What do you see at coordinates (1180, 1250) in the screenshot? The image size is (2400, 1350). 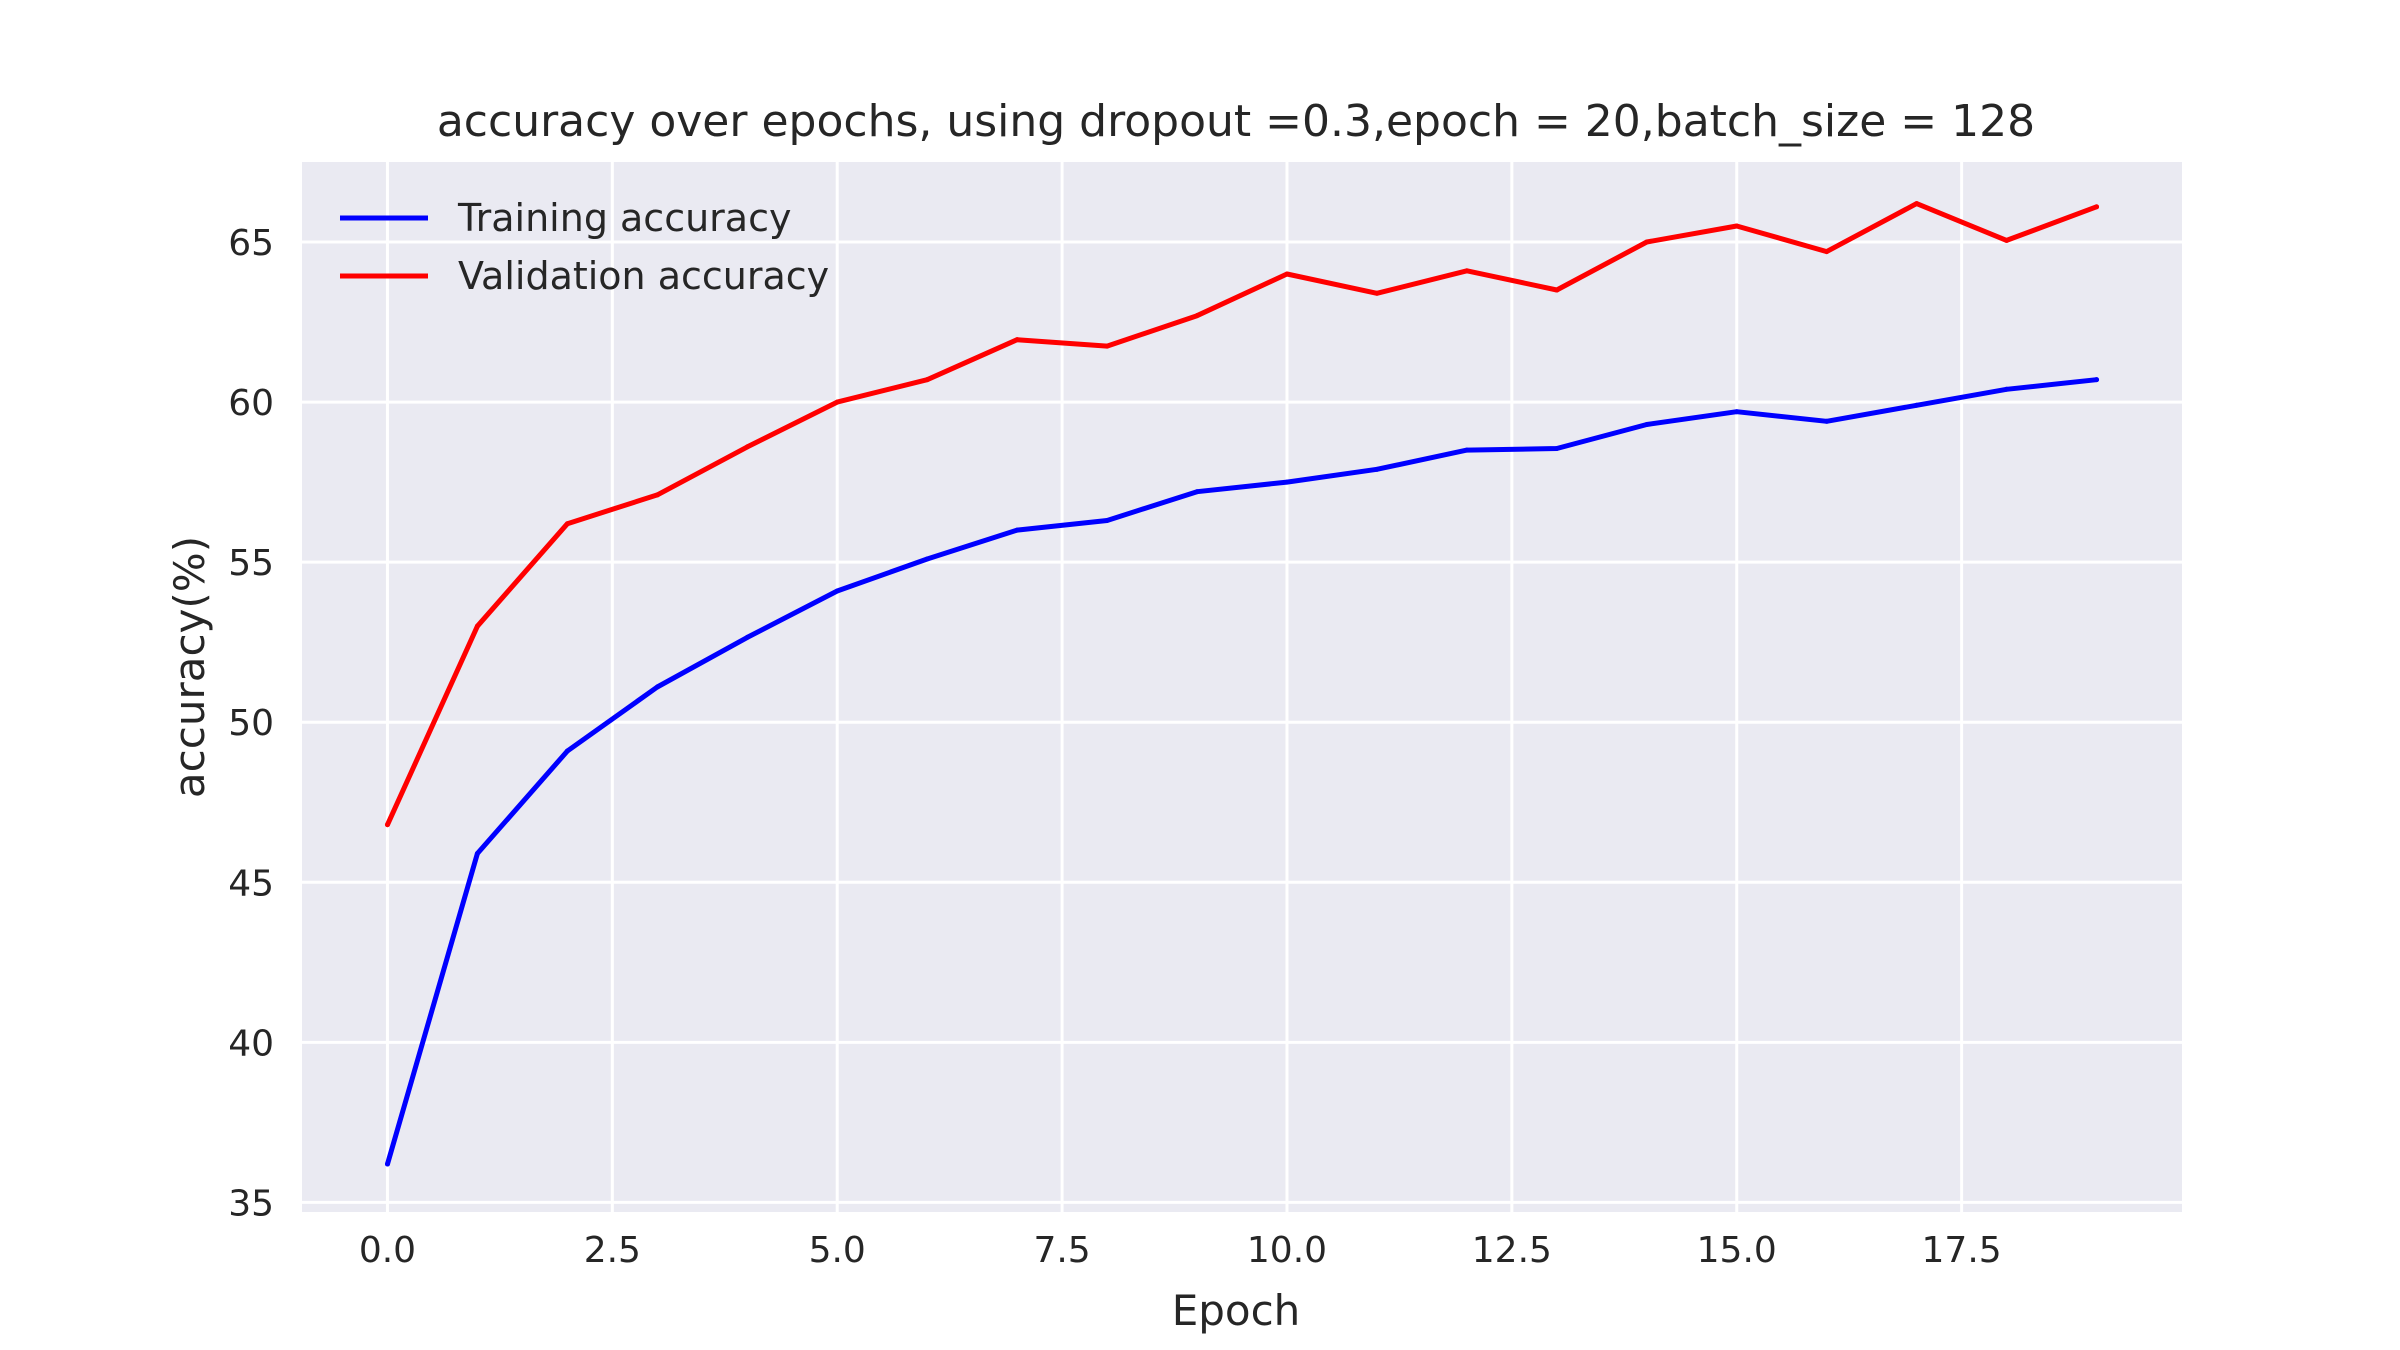 I see `x-axis-ticks: 0.0 2.5 5.0 7.5 10.0 12.5 15.0 17.5` at bounding box center [1180, 1250].